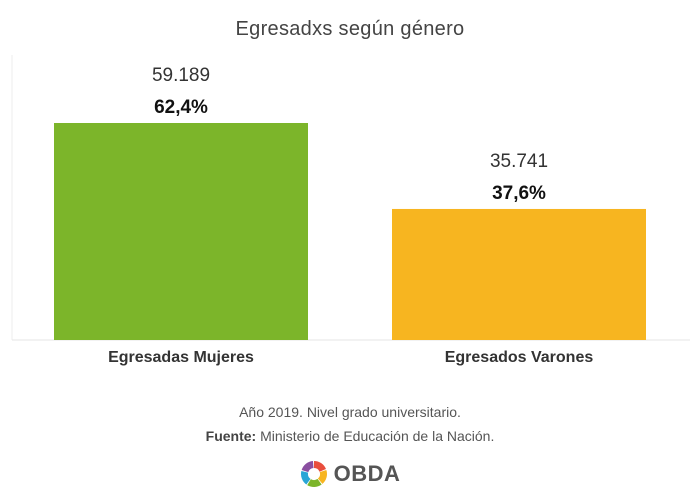  Describe the element at coordinates (367, 473) in the screenshot. I see `obda-logo-text: OBDA` at that location.